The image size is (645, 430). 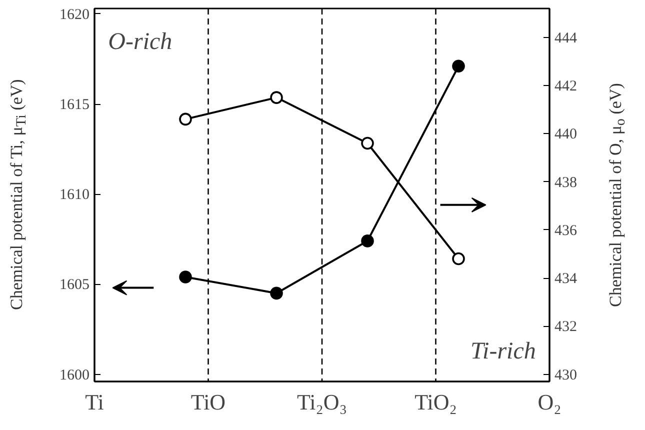 I want to click on y2-tick-label: 434, so click(x=566, y=279).